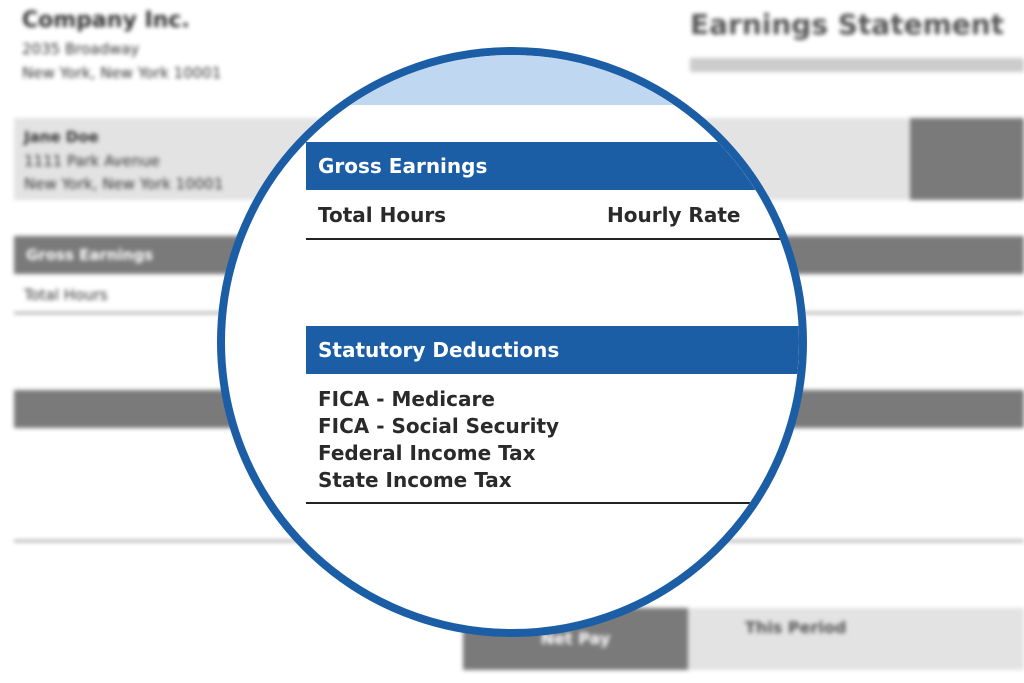  I want to click on column-label: Hourly Rate, so click(674, 215).